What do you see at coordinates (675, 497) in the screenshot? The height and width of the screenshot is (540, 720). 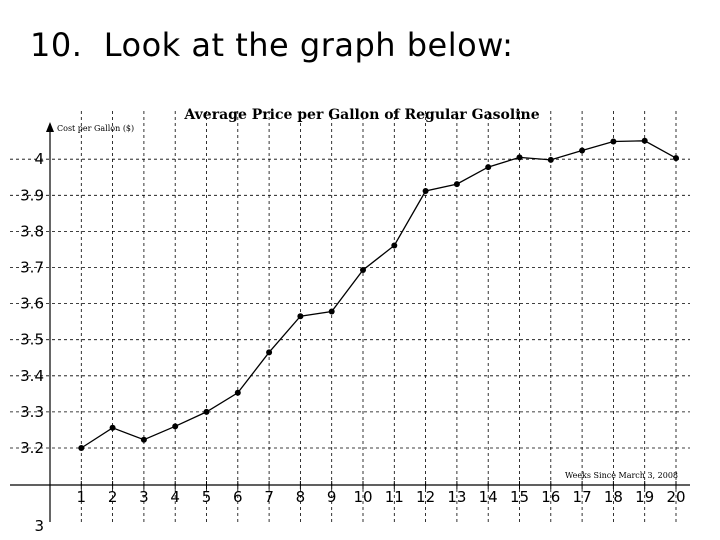 I see `x-tick-label-20: 20` at bounding box center [675, 497].